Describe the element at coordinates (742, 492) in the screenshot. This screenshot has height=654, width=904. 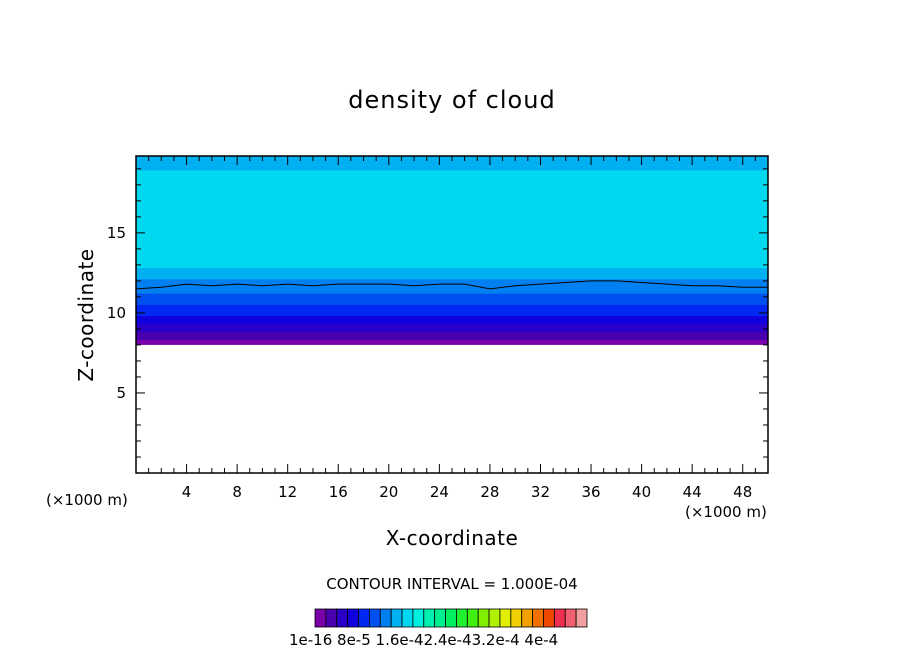
I see `x-tick-label: 48` at that location.